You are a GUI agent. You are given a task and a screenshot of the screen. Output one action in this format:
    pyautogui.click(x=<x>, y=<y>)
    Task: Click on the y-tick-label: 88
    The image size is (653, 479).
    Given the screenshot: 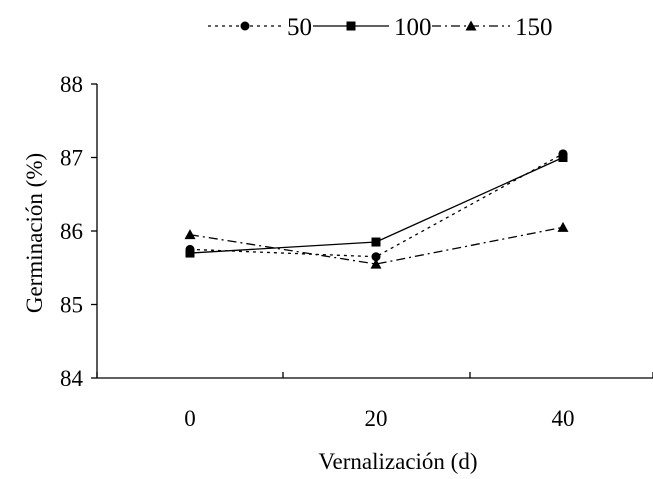 What is the action you would take?
    pyautogui.click(x=71, y=84)
    